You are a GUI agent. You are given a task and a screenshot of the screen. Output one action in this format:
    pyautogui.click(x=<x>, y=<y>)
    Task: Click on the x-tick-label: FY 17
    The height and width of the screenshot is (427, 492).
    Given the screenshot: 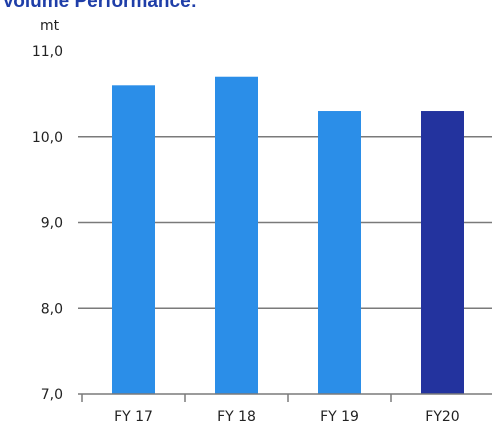 What is the action you would take?
    pyautogui.click(x=133, y=417)
    